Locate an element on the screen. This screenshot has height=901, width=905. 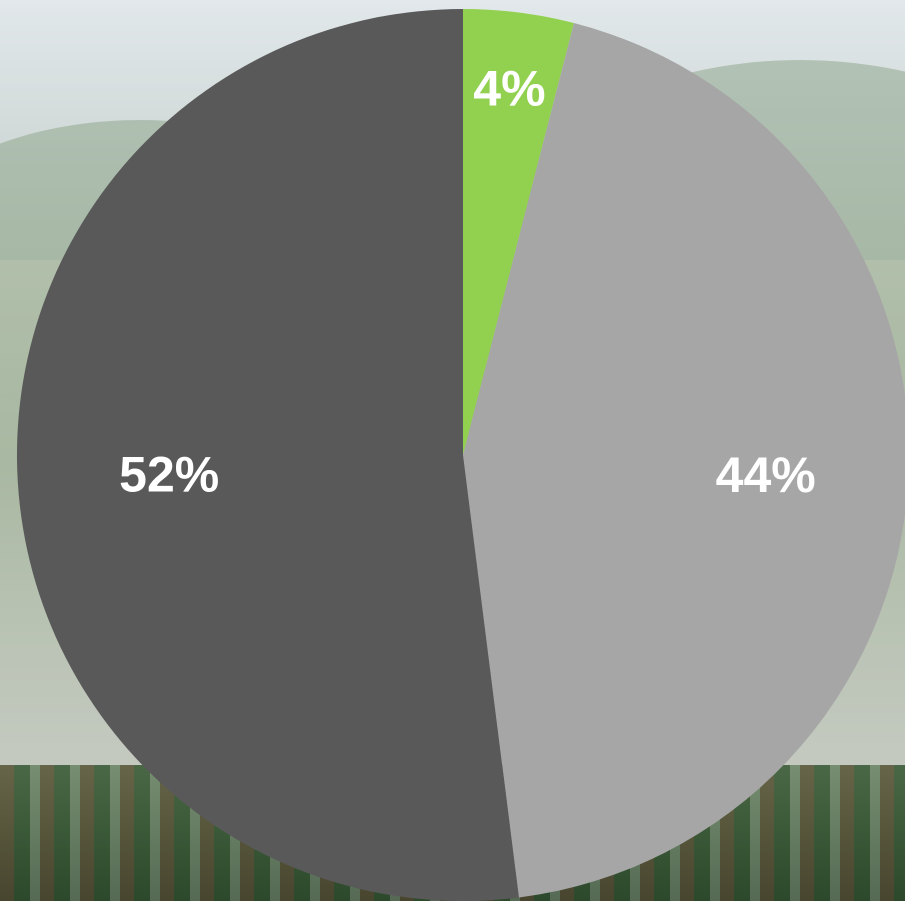
pie-slice-label: 4% is located at coordinates (509, 89).